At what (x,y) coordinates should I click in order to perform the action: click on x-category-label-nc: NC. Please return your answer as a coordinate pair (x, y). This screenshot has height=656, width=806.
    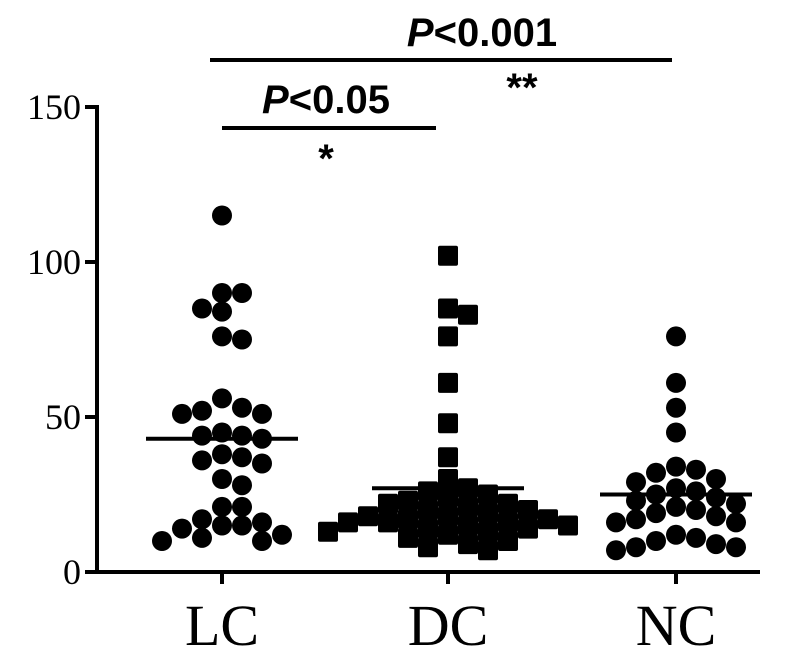
    Looking at the image, I should click on (676, 624).